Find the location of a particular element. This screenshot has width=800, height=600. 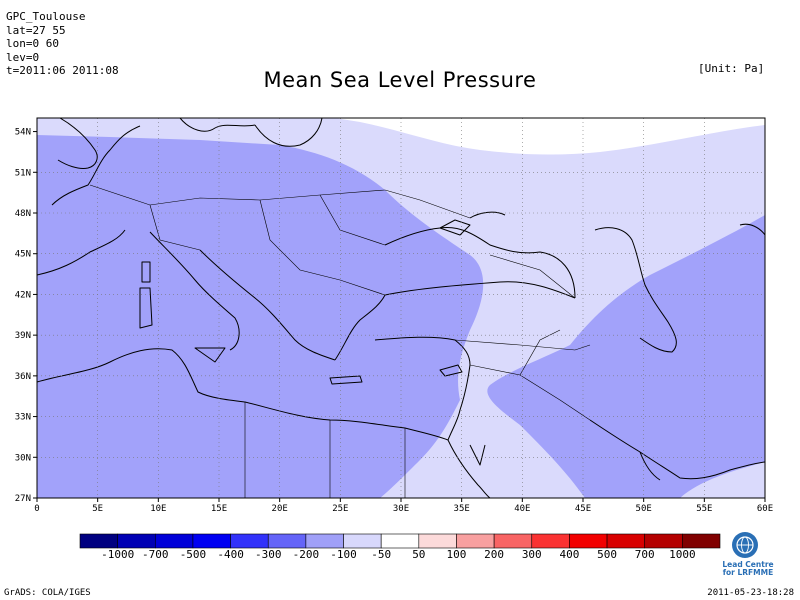

coastline-black-sea is located at coordinates (480, 262).